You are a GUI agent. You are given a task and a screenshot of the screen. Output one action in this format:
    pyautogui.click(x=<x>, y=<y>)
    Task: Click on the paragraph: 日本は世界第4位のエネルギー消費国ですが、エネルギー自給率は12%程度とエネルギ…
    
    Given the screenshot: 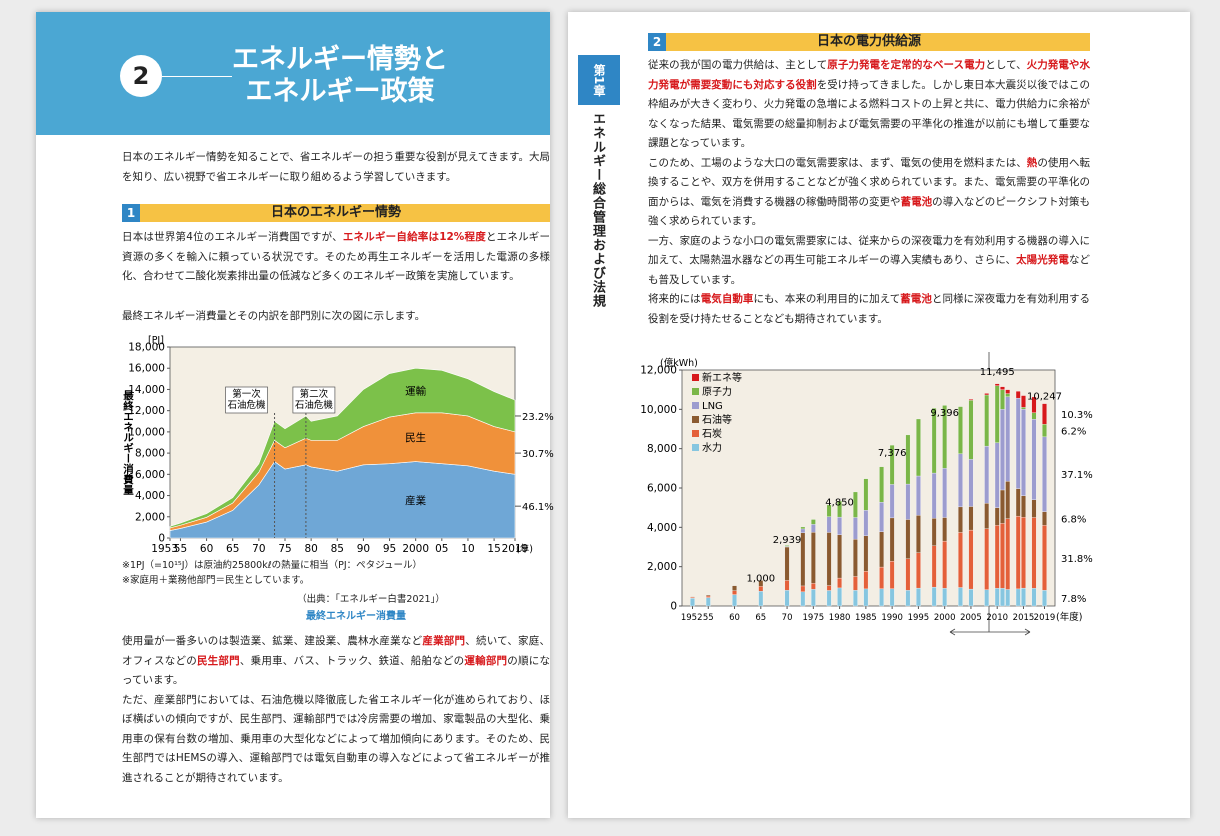 What is the action you would take?
    pyautogui.click(x=336, y=257)
    